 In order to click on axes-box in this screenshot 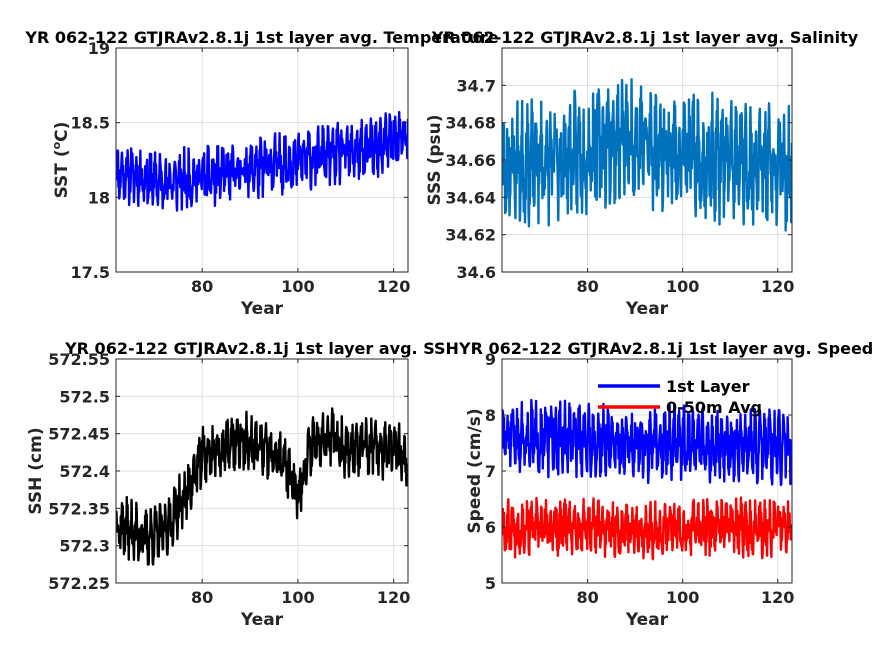, I will do `click(262, 160)`.